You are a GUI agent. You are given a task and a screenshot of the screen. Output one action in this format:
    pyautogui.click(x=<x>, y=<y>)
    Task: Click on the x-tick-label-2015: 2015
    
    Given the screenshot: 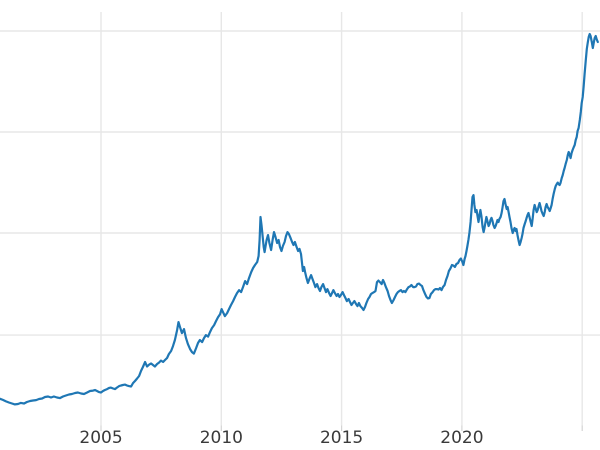 What is the action you would take?
    pyautogui.click(x=341, y=438)
    